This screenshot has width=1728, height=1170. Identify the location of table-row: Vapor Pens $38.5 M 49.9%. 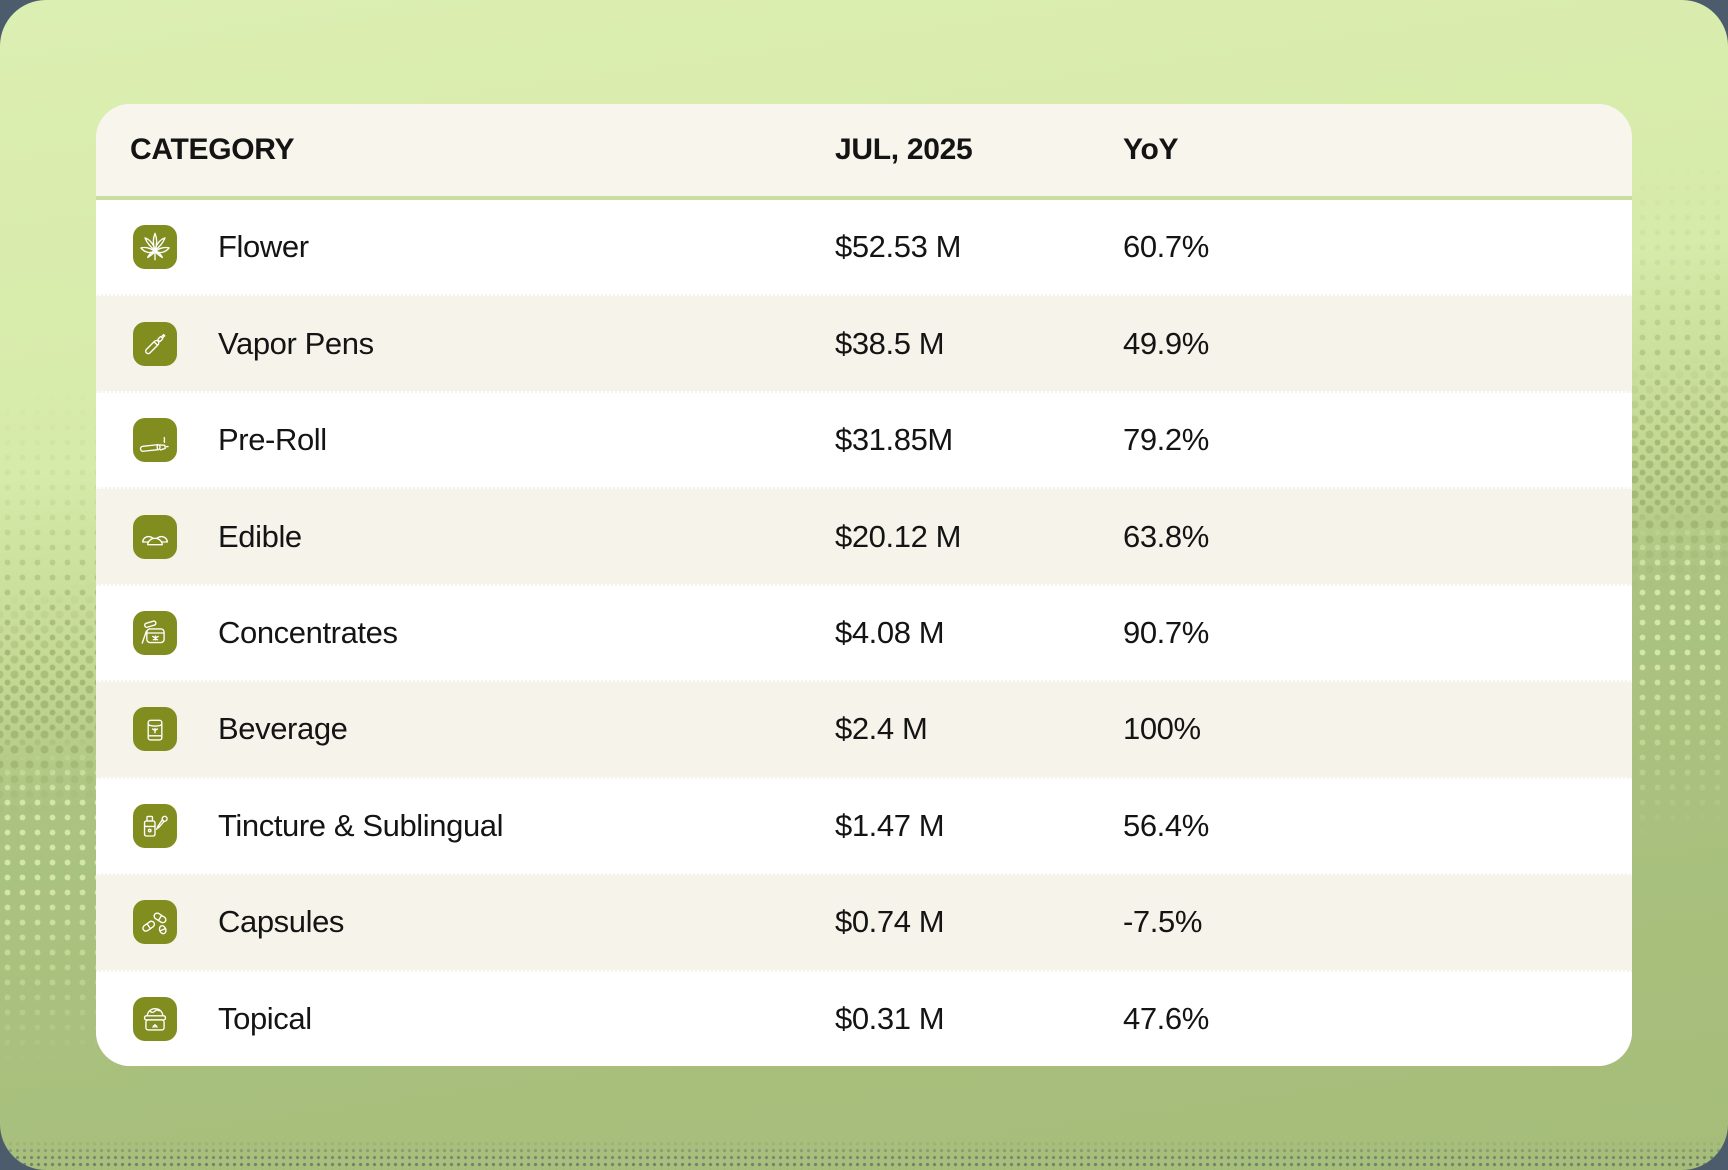
(864, 342).